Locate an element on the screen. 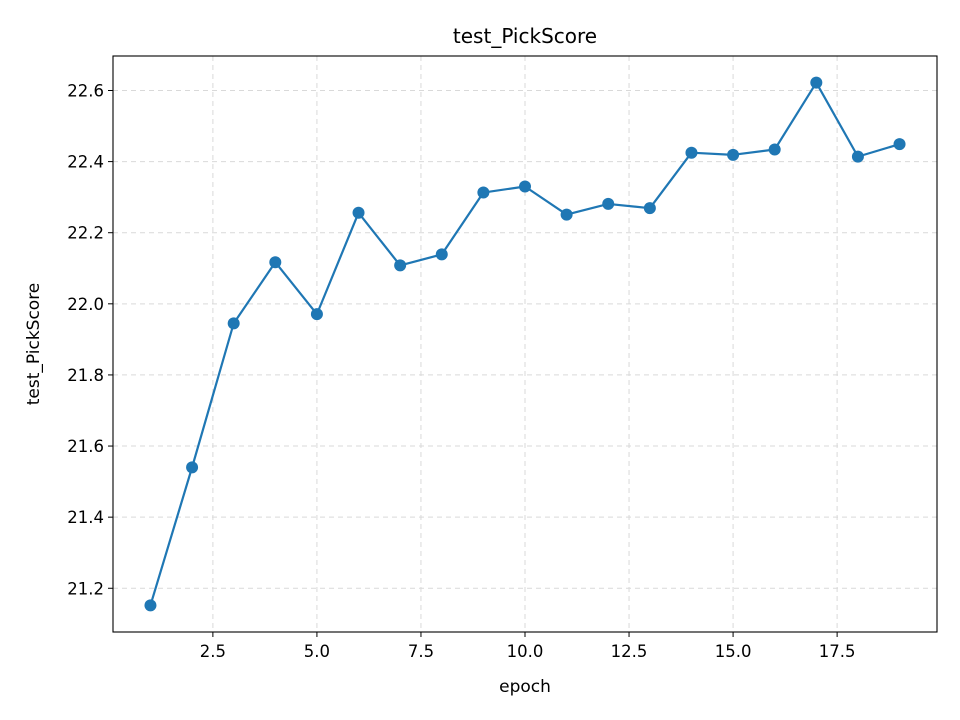  x-tick-label: 10.0 is located at coordinates (525, 651).